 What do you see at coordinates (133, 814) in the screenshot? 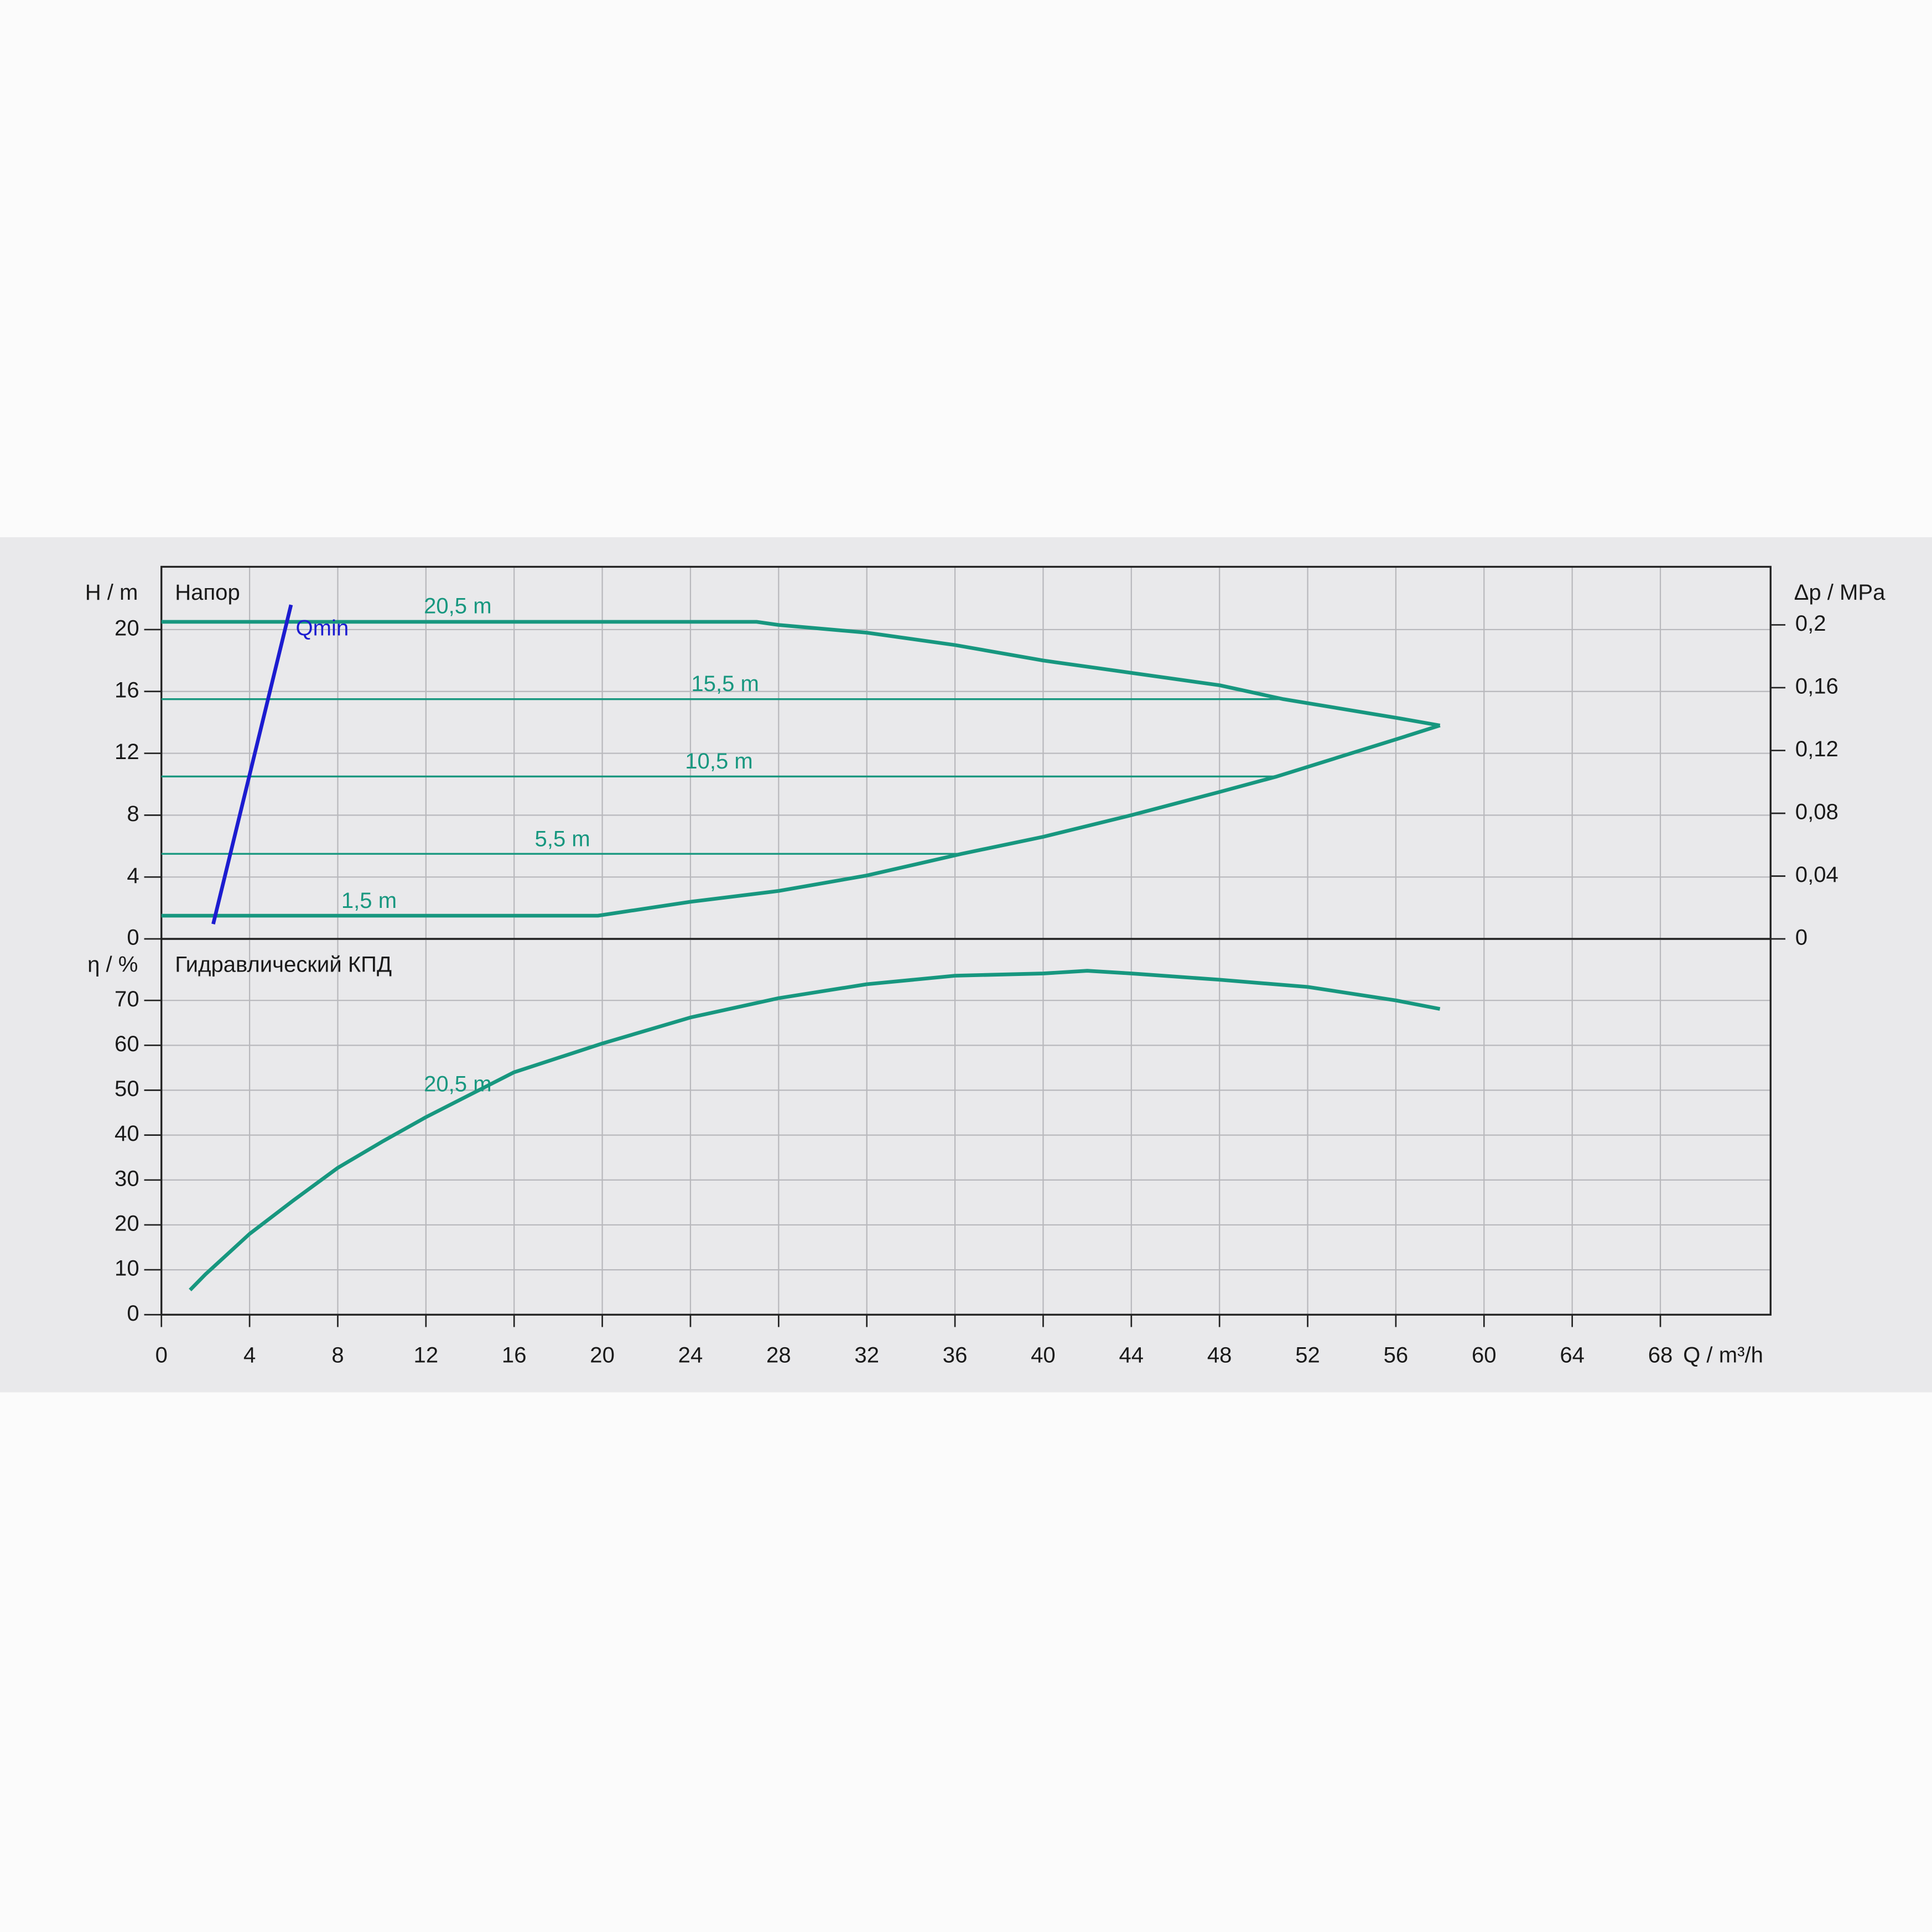
I see `y-tick-label: 8` at bounding box center [133, 814].